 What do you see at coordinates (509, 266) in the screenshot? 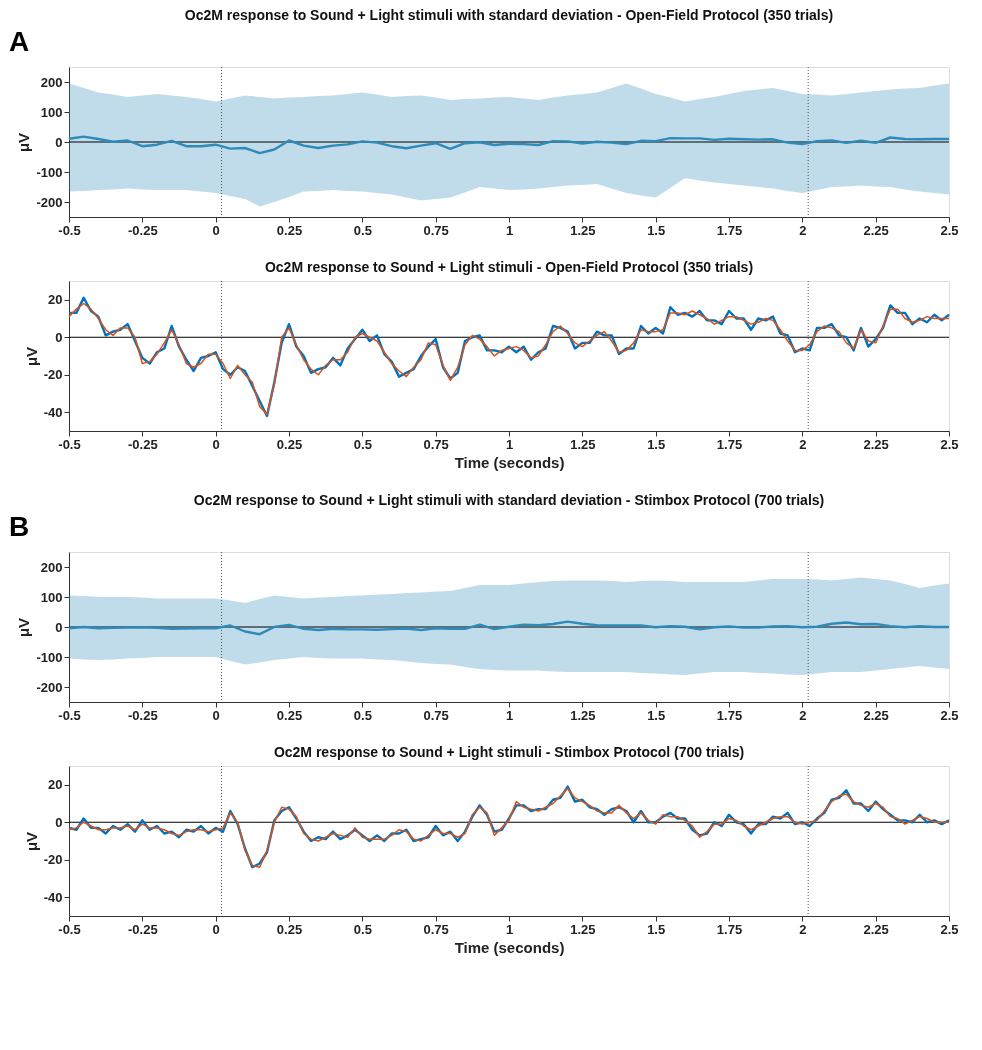
I see `chart-title: Oc2M response to Sound + Light stimuli - Open-Field Protocol (350 trials)` at bounding box center [509, 266].